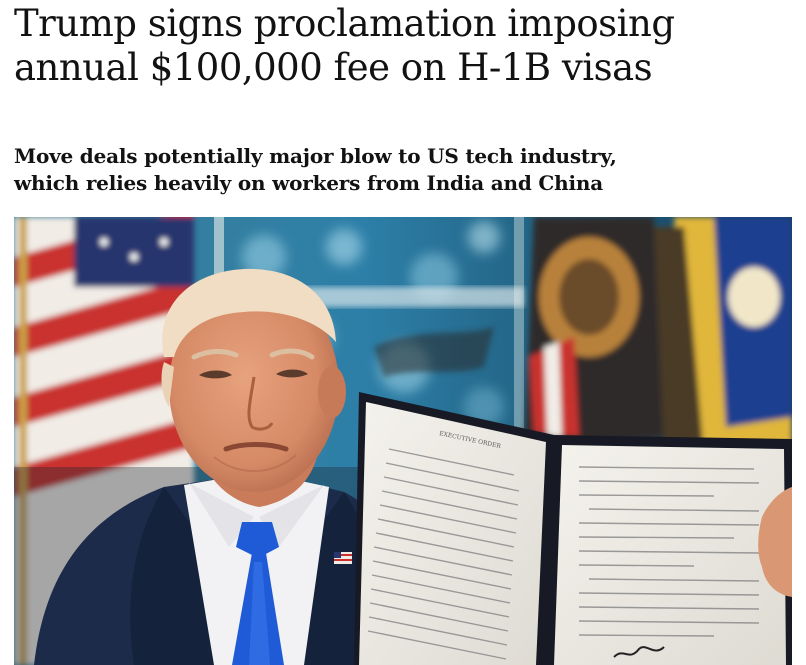  Describe the element at coordinates (658, 337) in the screenshot. I see `background-flags-right` at that location.